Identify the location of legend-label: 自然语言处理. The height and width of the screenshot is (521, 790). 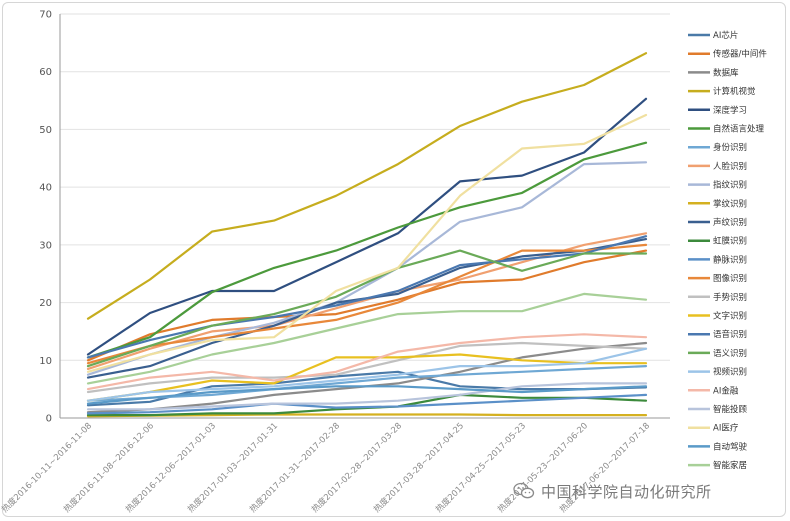
(739, 129).